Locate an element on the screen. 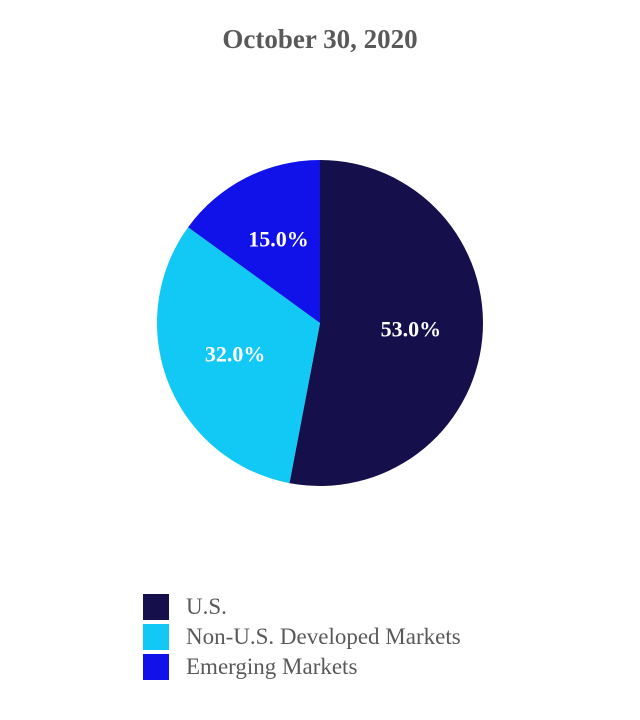 This screenshot has width=640, height=720. pie-label-non-us-developed: 32.0% is located at coordinates (235, 354).